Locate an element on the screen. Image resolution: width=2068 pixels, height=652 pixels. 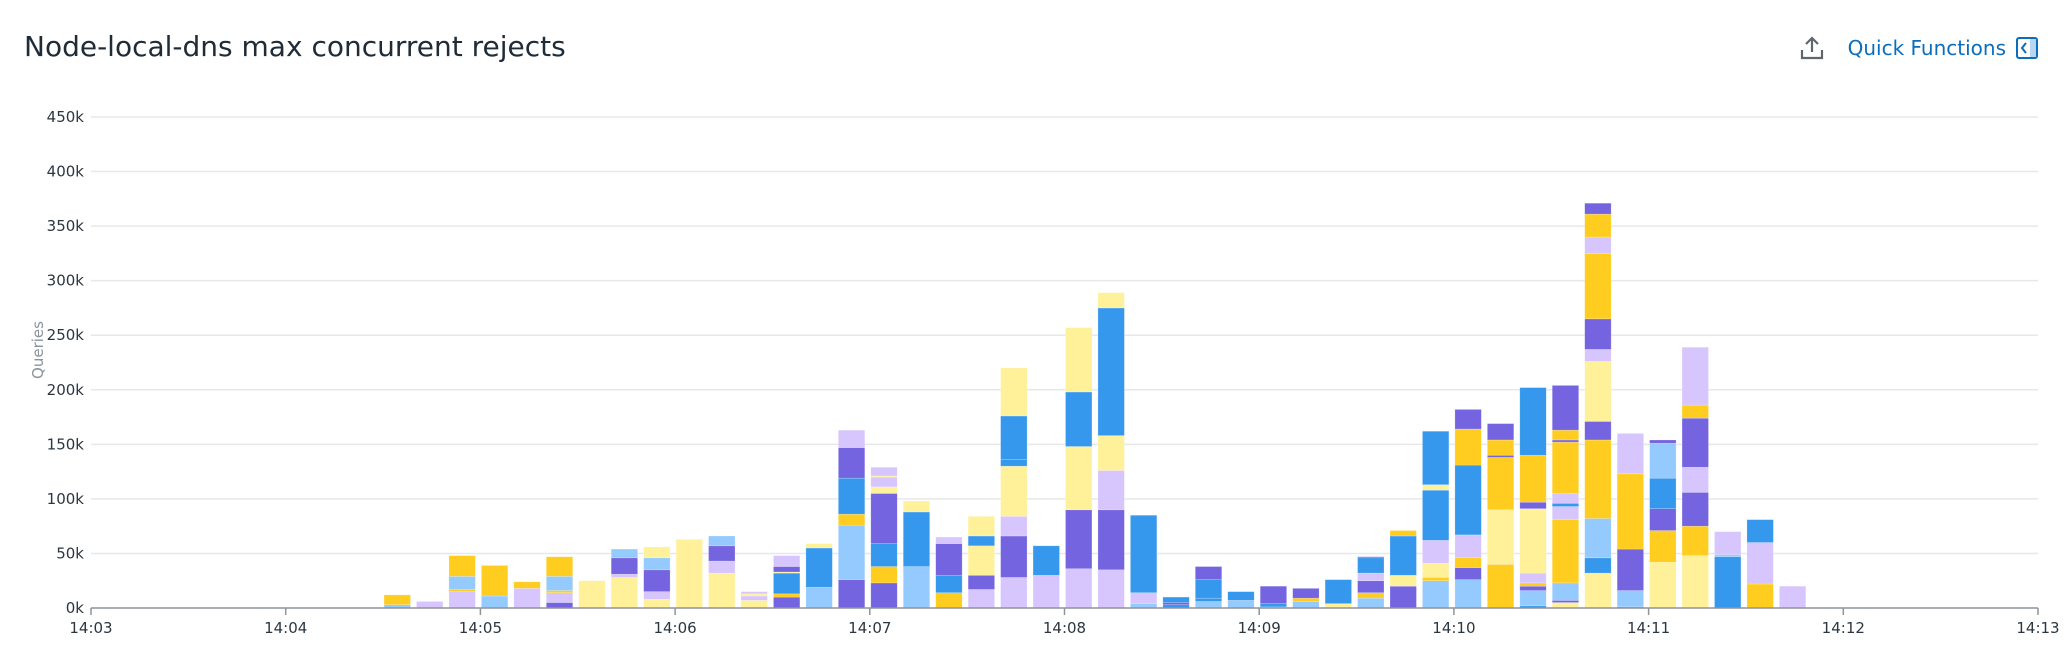
x-tick-label: 14:06 is located at coordinates (674, 628).